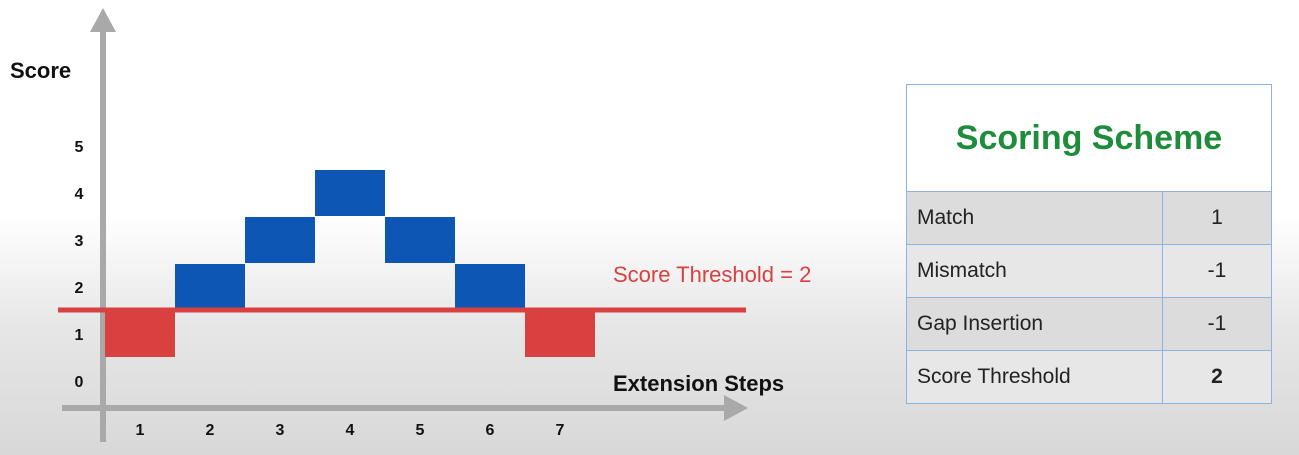  What do you see at coordinates (350, 430) in the screenshot?
I see `x-tick-label: 4` at bounding box center [350, 430].